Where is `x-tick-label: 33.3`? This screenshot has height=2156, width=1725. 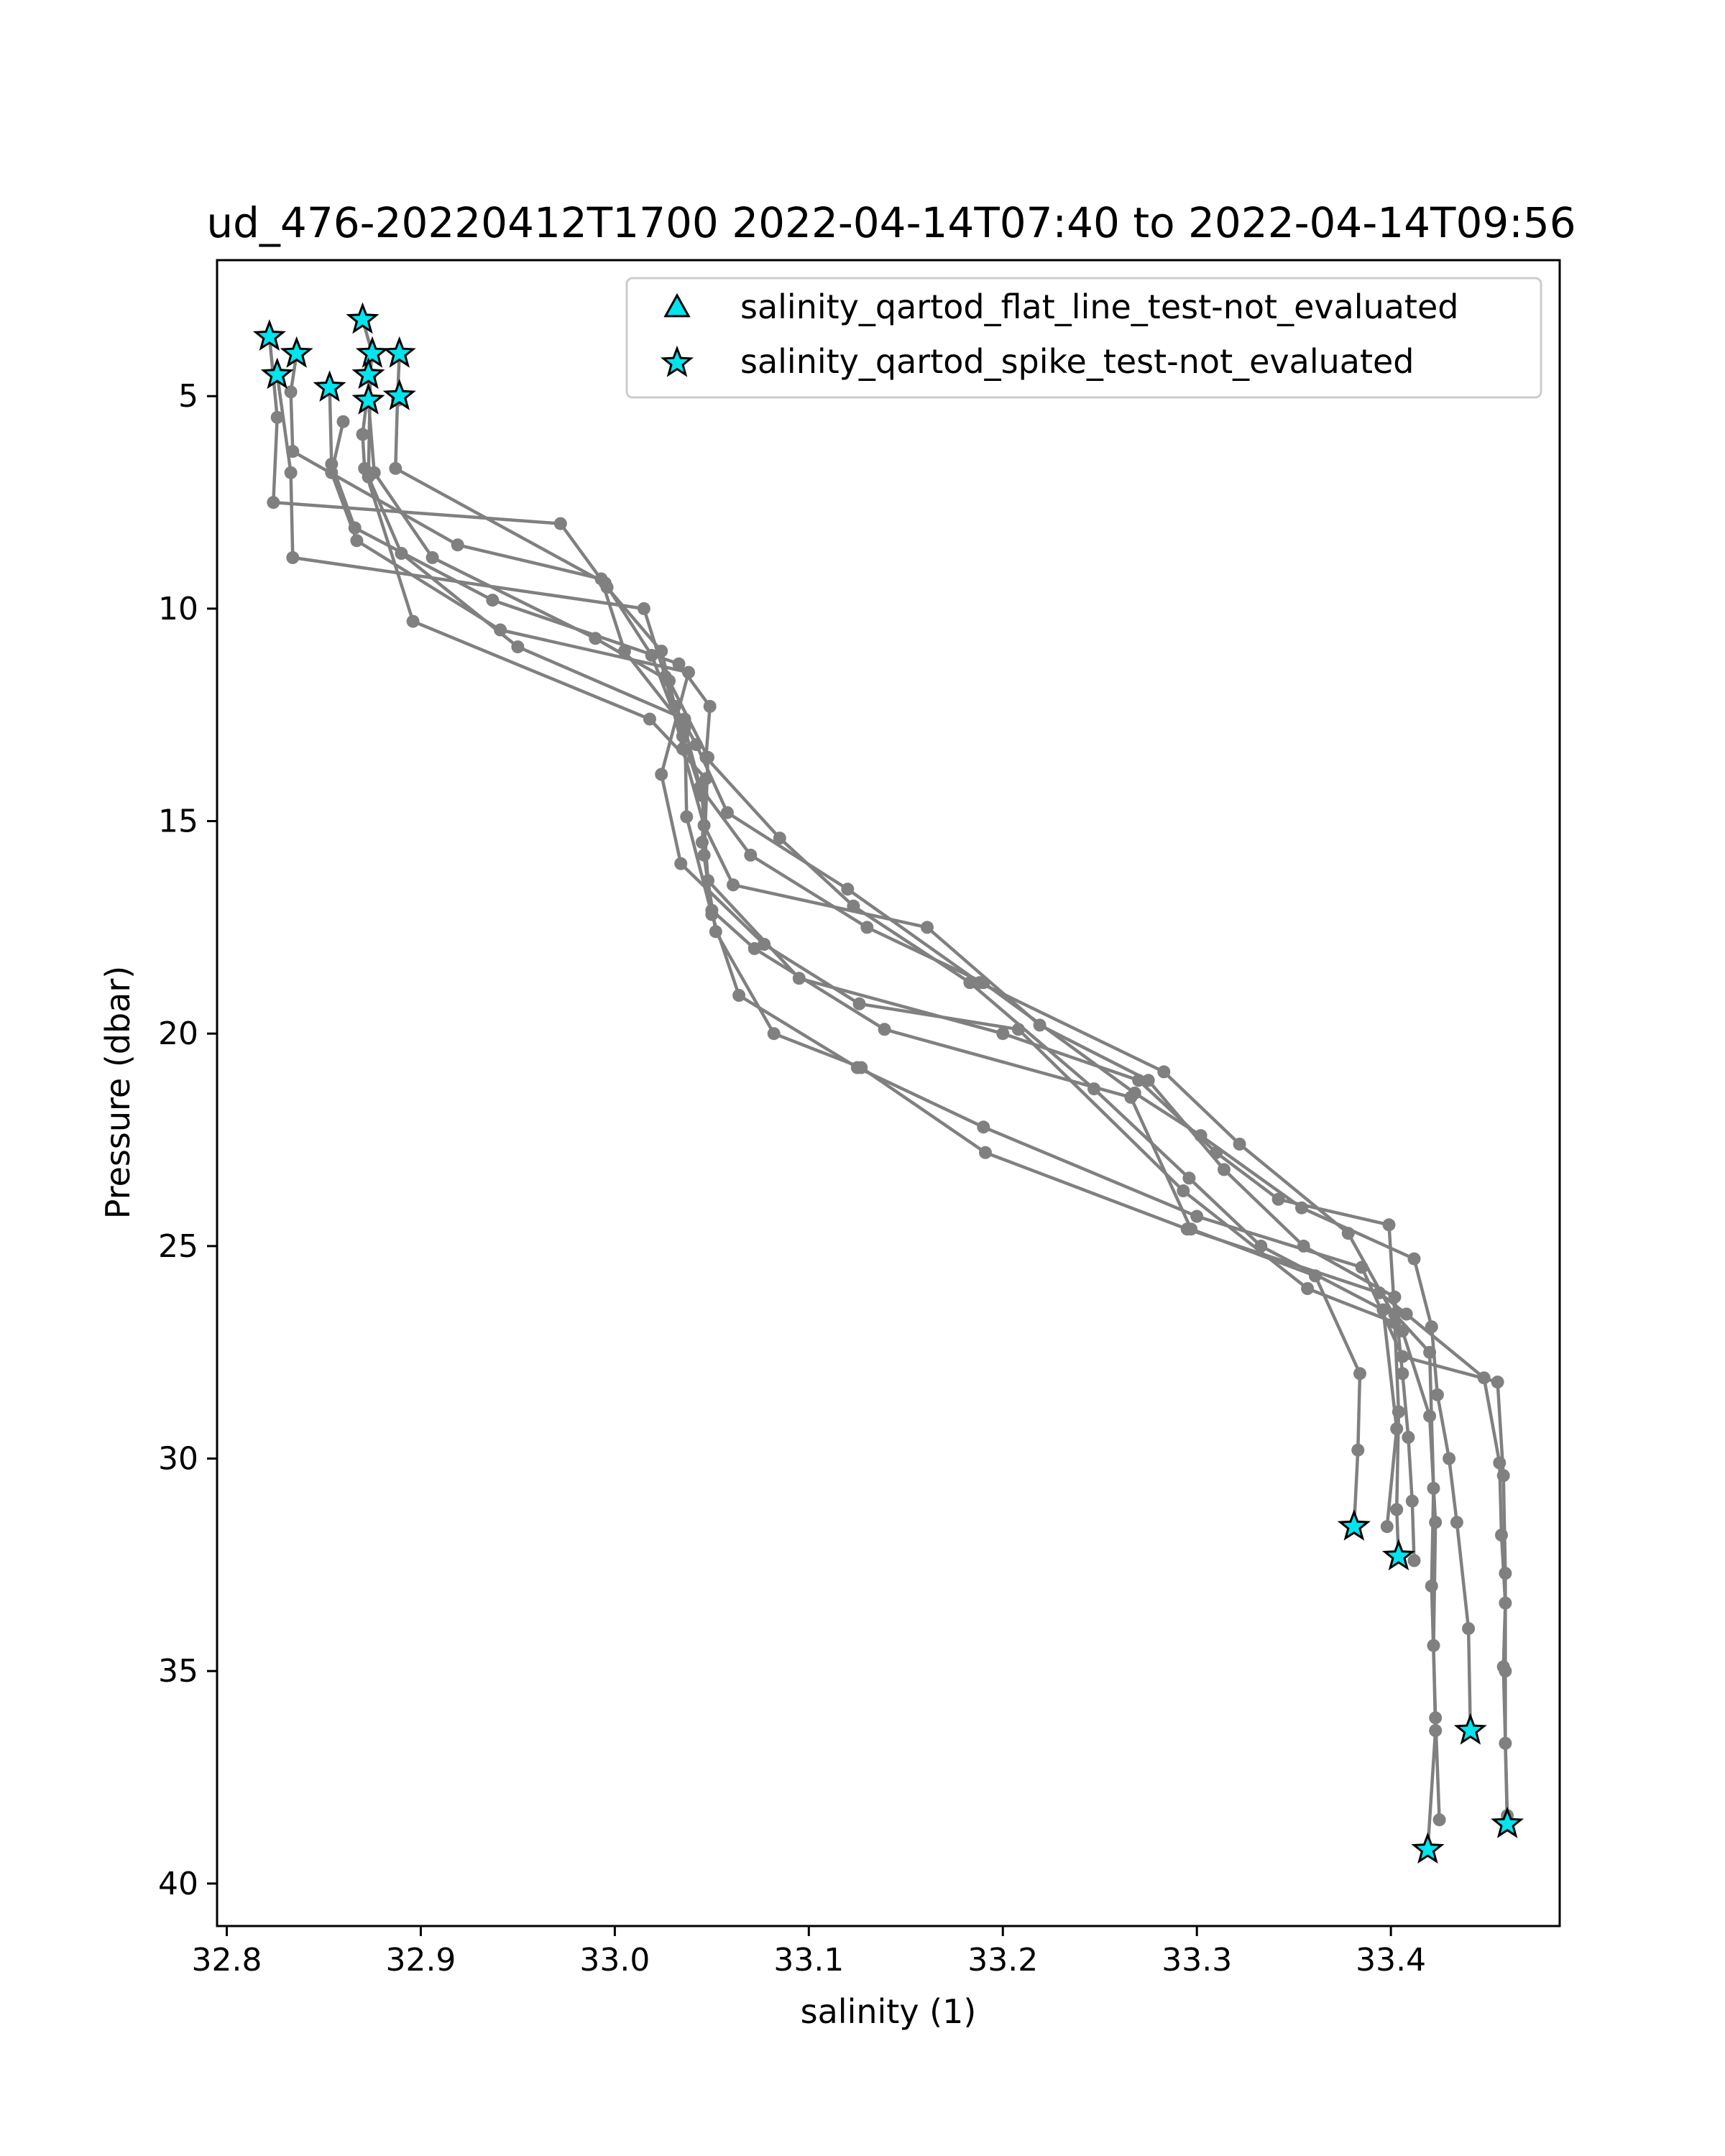
x-tick-label: 33.3 is located at coordinates (1197, 1960).